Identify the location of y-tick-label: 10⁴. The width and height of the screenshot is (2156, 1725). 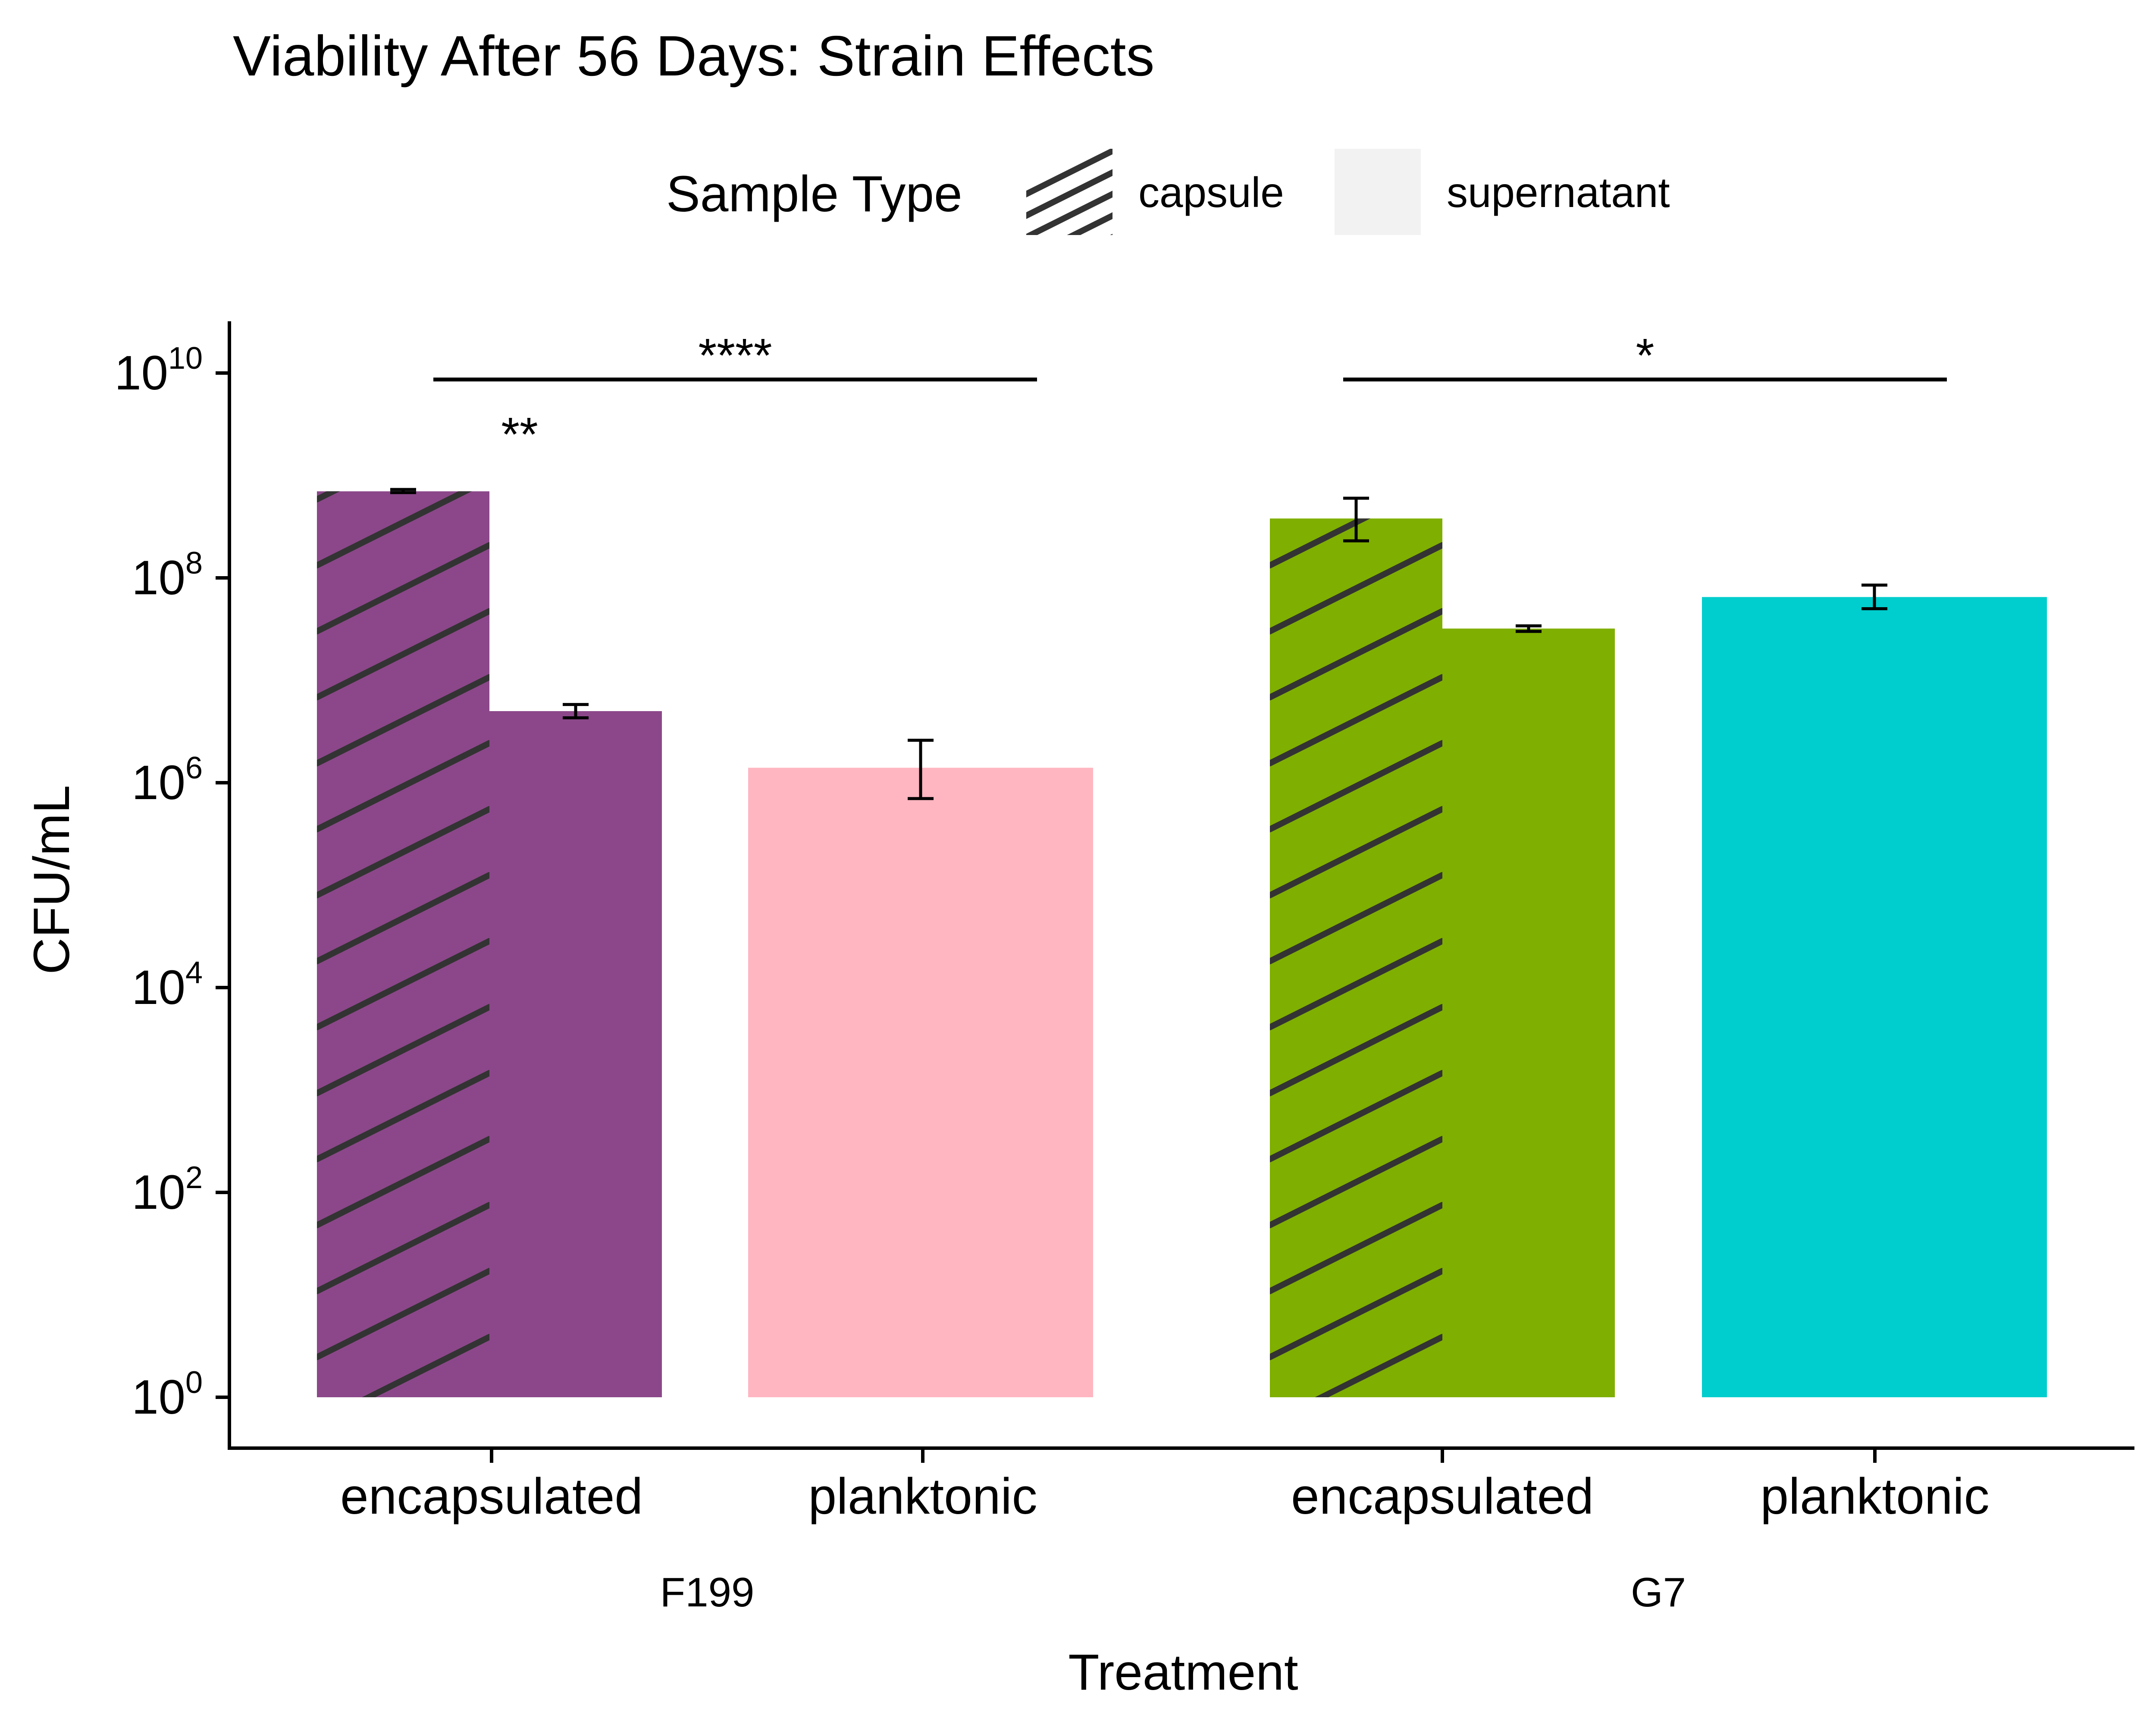
(167, 985).